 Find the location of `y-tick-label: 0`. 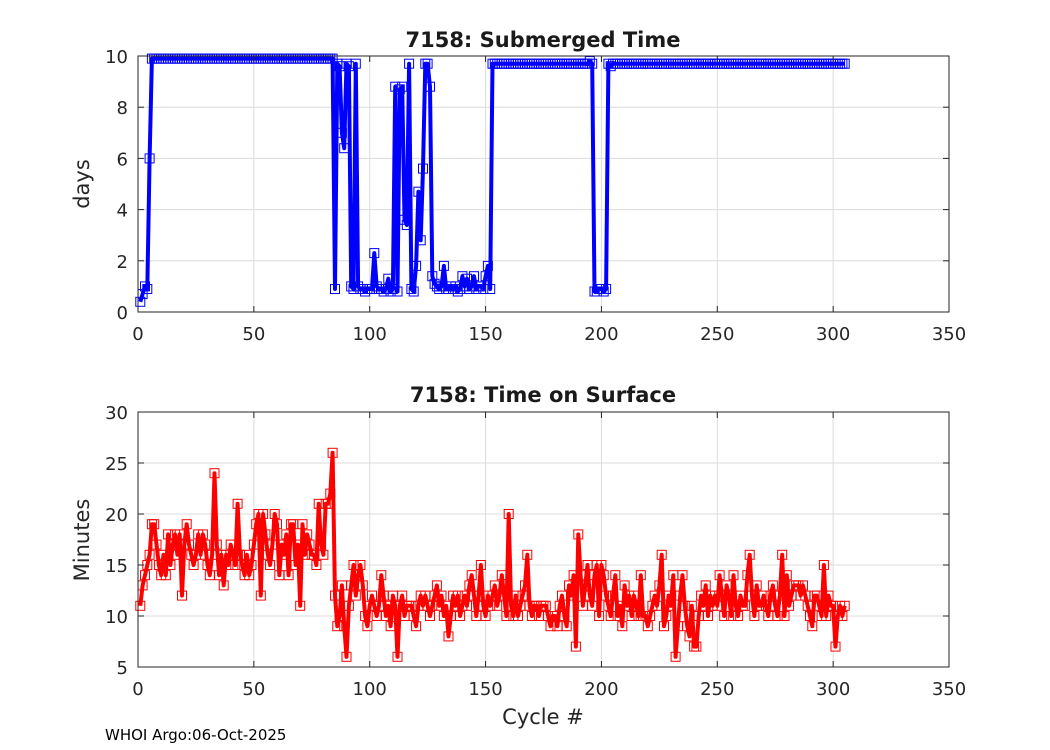

y-tick-label: 0 is located at coordinates (122, 313).